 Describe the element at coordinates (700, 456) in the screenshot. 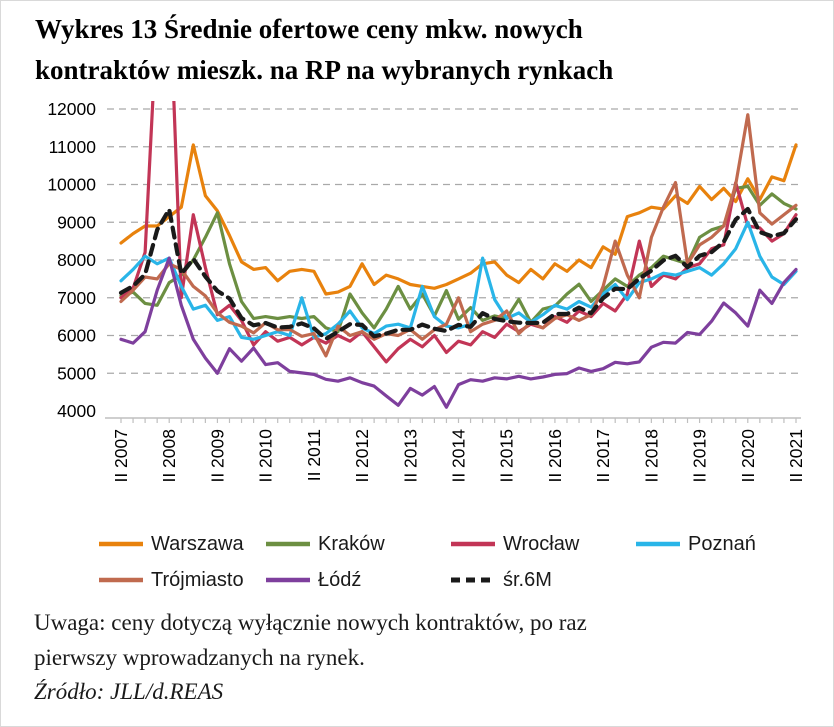

I see `x-axis-label-II-2019: II 2019` at that location.